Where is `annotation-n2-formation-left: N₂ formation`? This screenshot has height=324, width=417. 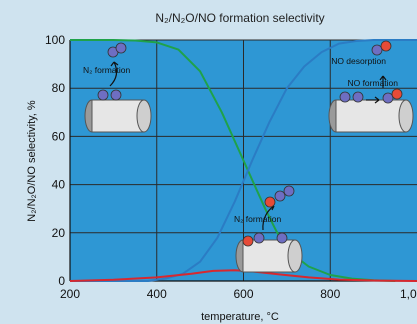
annotation-n2-formation-left: N₂ formation is located at coordinates (107, 70).